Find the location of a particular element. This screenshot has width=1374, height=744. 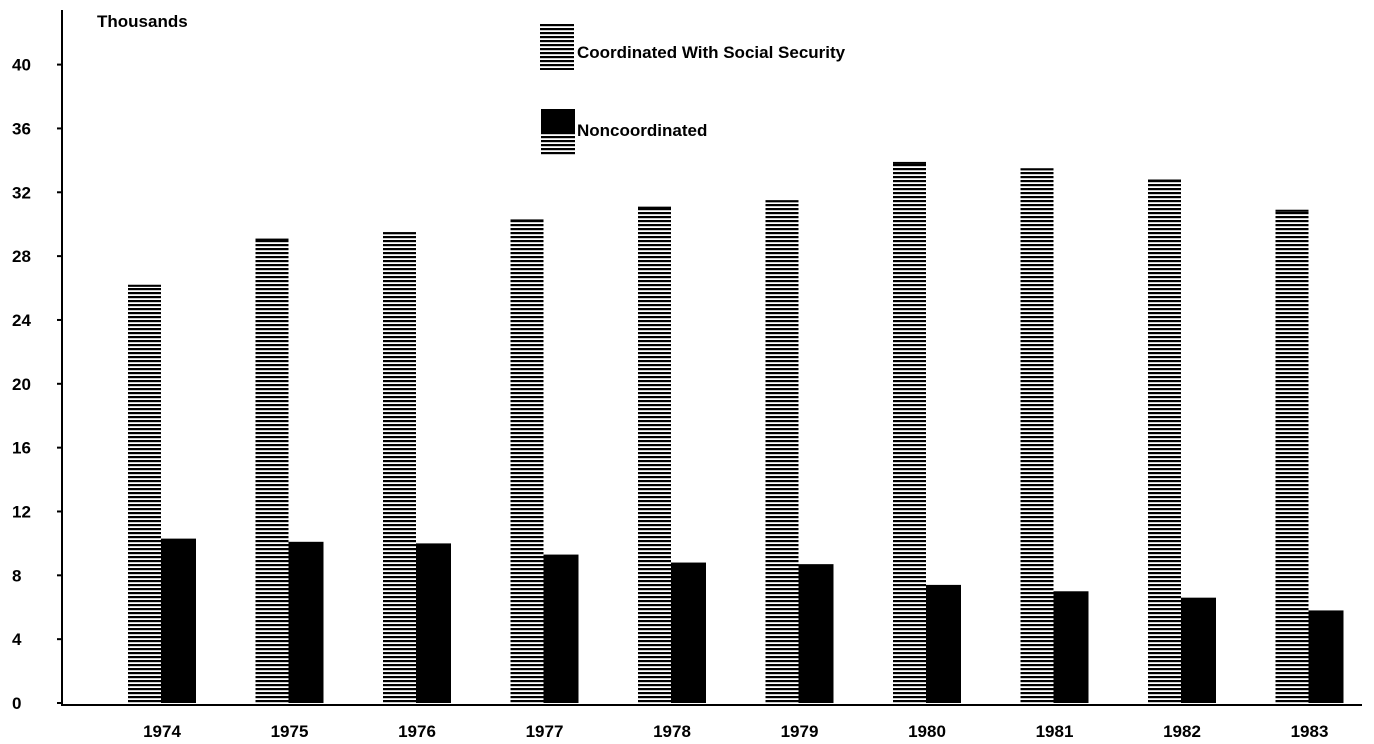

bar-noncoordinated-1981 is located at coordinates (1071, 647).